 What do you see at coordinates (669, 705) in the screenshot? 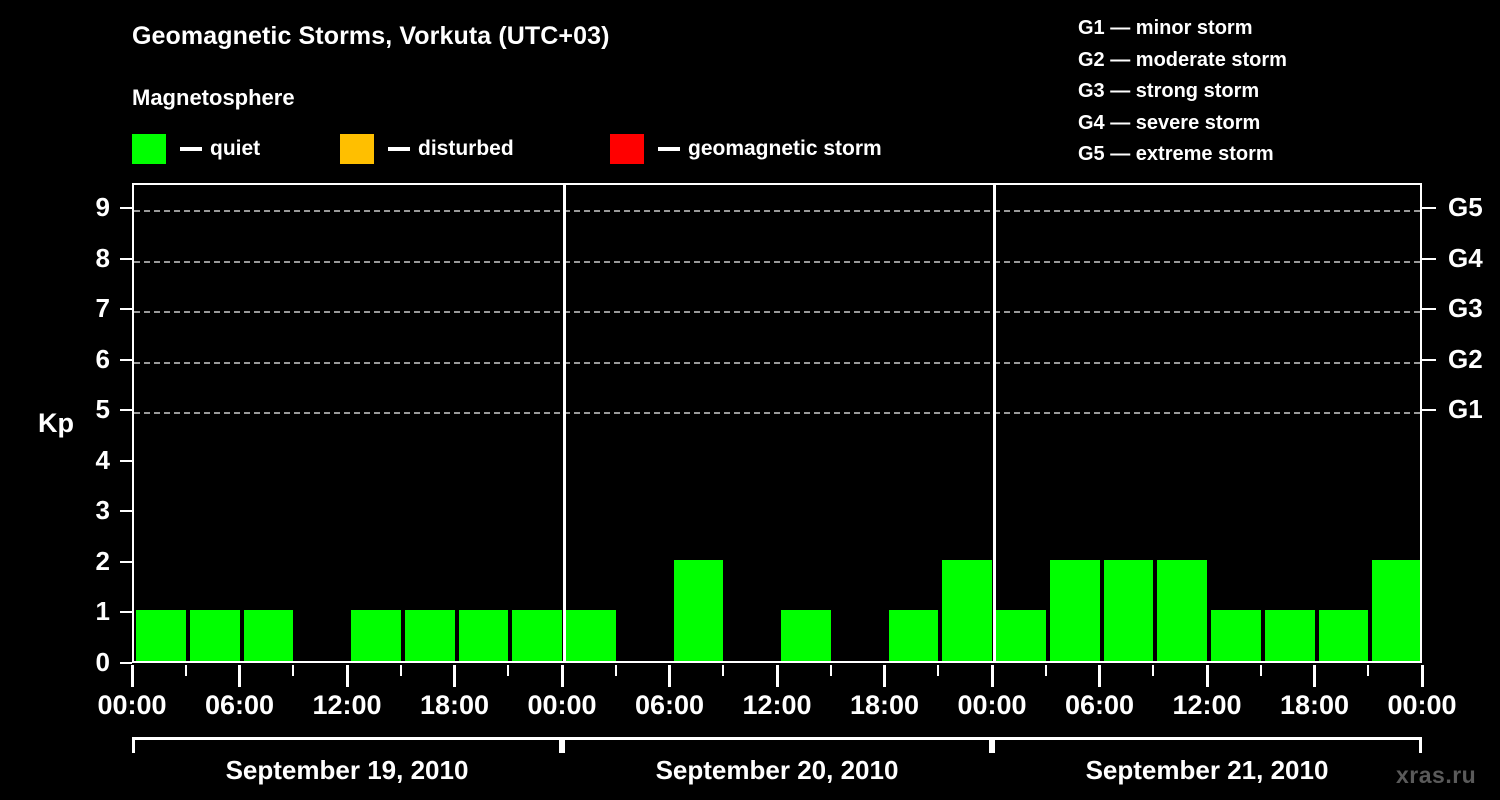
I see `x-tick-label-5: 06:00` at bounding box center [669, 705].